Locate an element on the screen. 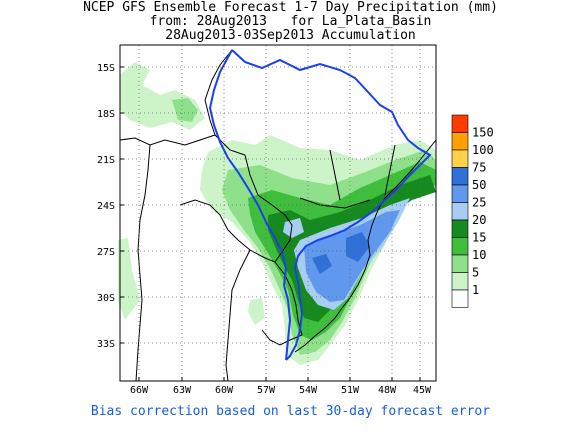  lon-tick-label: 54W is located at coordinates (308, 390).